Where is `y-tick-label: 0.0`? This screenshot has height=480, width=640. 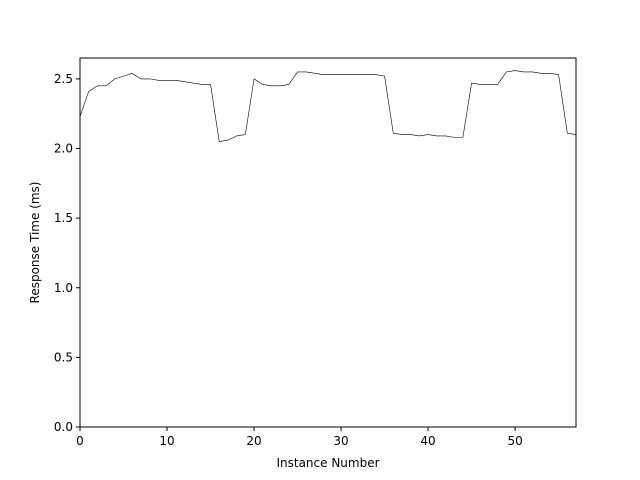 y-tick-label: 0.0 is located at coordinates (63, 427).